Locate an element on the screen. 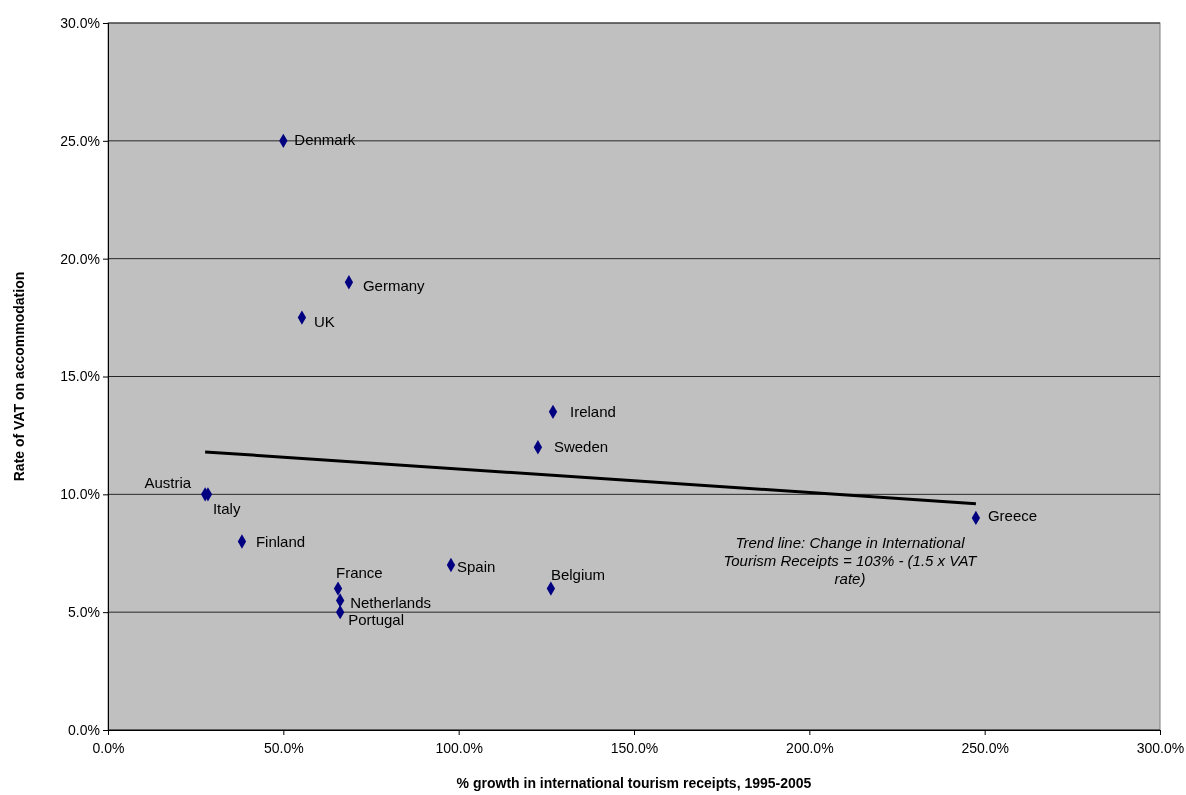 Image resolution: width=1186 pixels, height=795 pixels. annotation: Italy is located at coordinates (226, 508).